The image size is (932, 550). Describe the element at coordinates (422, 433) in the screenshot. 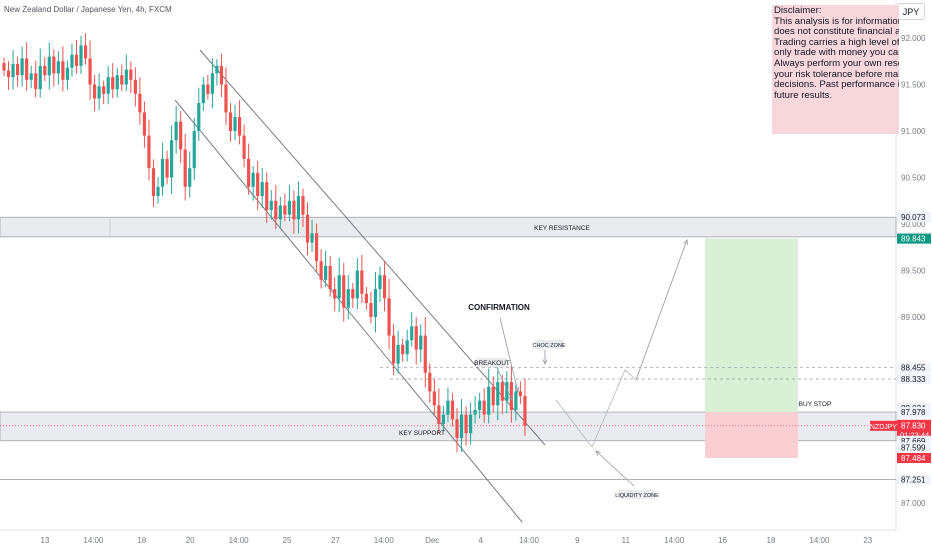

I see `key-support-label: KEY SUPPORT` at that location.